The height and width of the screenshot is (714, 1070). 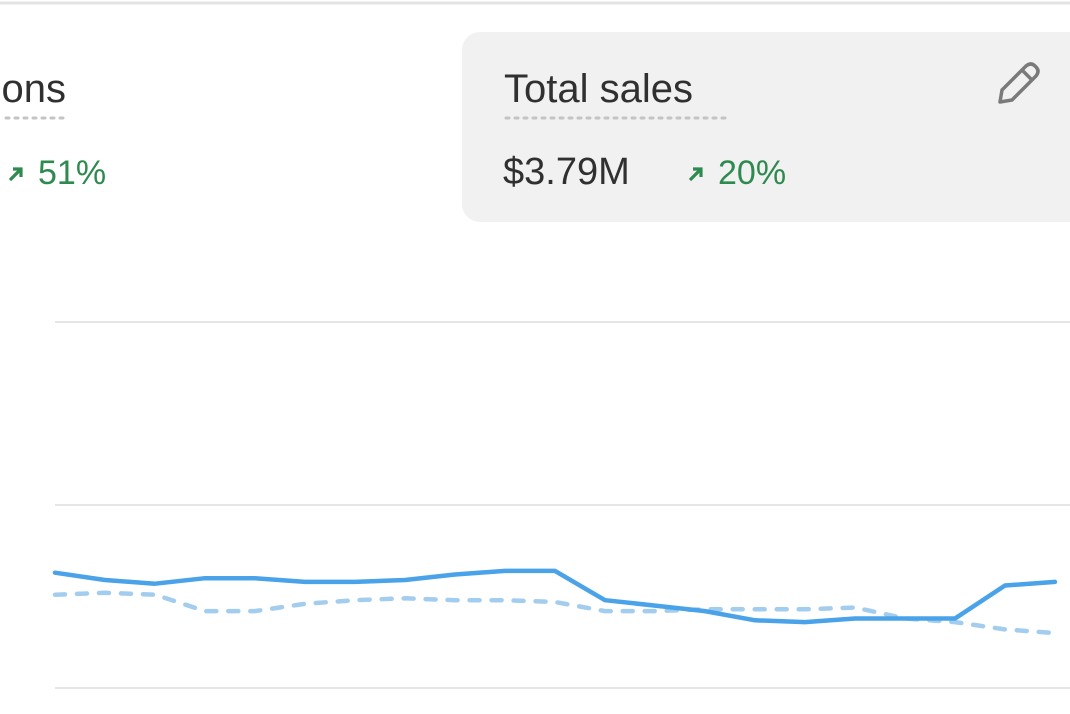 I want to click on metric-change: 51%, so click(x=72, y=173).